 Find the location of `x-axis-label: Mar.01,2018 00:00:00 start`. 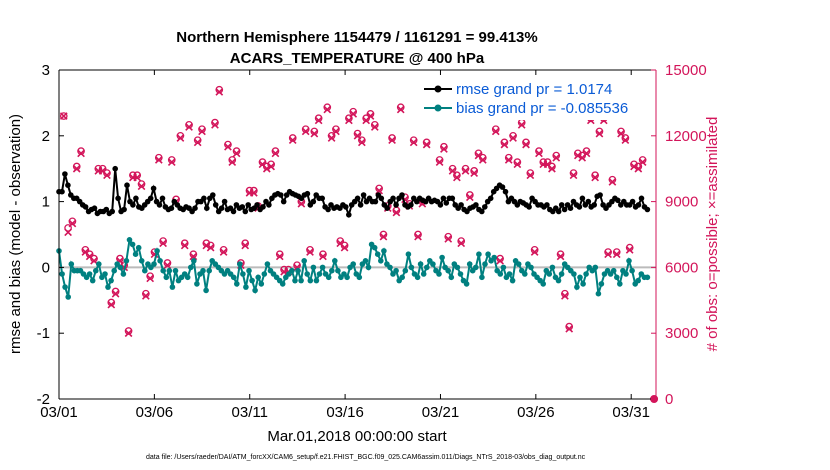

x-axis-label: Mar.01,2018 00:00:00 start is located at coordinates (357, 436).